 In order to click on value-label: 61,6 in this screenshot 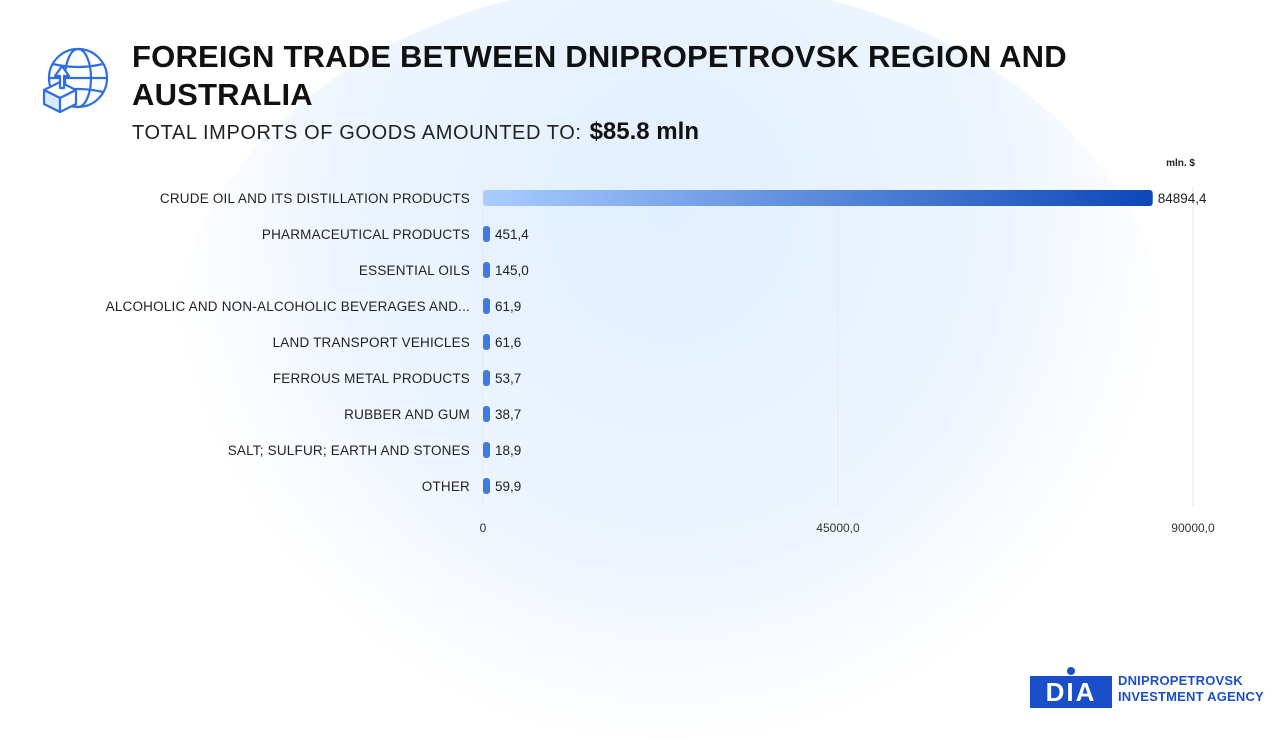, I will do `click(508, 342)`.